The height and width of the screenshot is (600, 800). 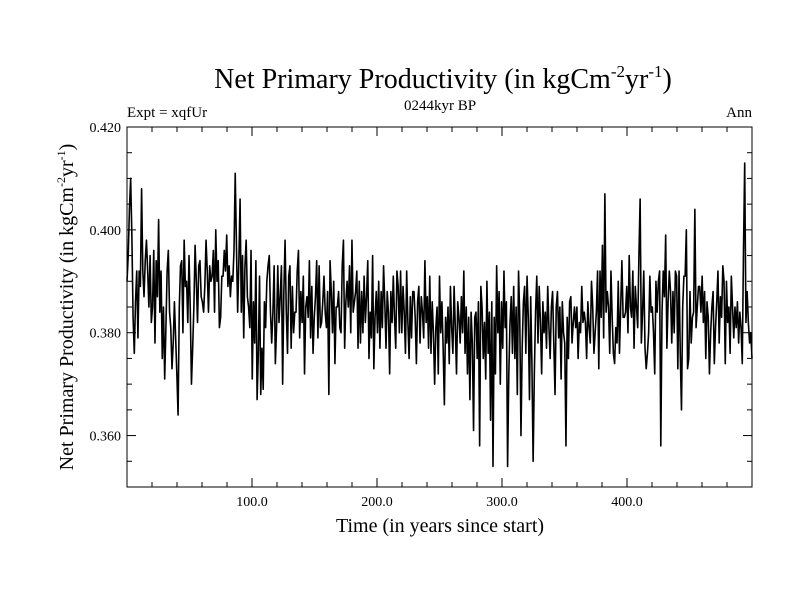 I want to click on season-label: Ann, so click(x=739, y=113).